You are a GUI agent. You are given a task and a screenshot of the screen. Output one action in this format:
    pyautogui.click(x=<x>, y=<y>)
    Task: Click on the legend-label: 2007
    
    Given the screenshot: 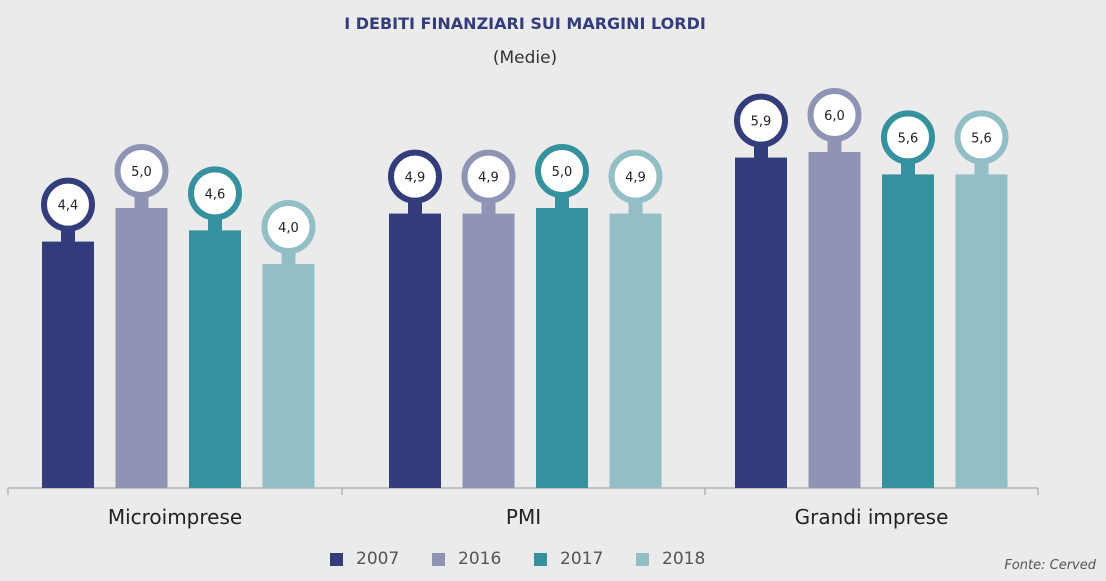 What is the action you would take?
    pyautogui.click(x=378, y=559)
    